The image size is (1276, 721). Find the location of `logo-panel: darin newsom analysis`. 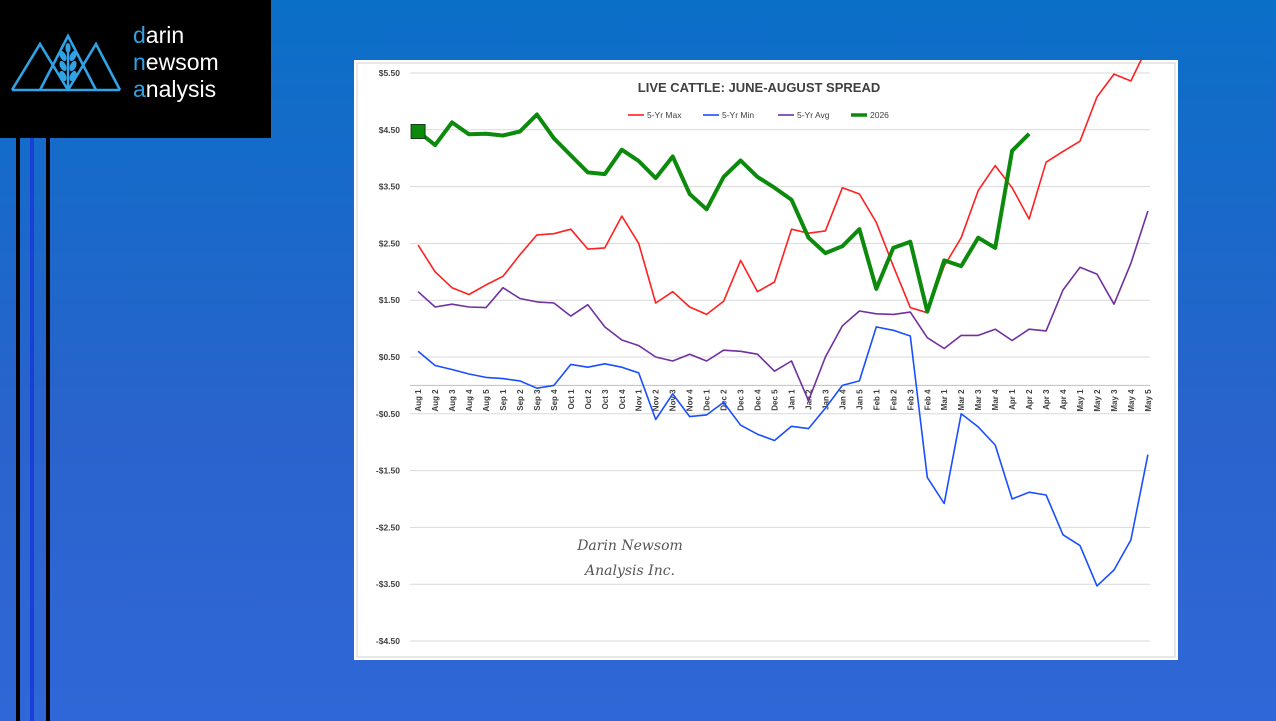

logo-panel: darin newsom analysis is located at coordinates (135, 69).